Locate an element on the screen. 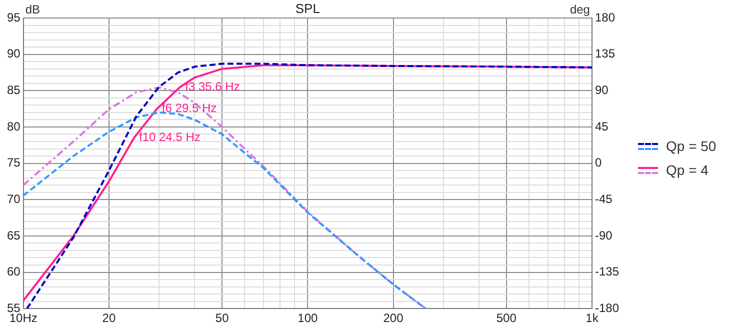 The width and height of the screenshot is (734, 329). y-tick-label: 70 is located at coordinates (13, 199).